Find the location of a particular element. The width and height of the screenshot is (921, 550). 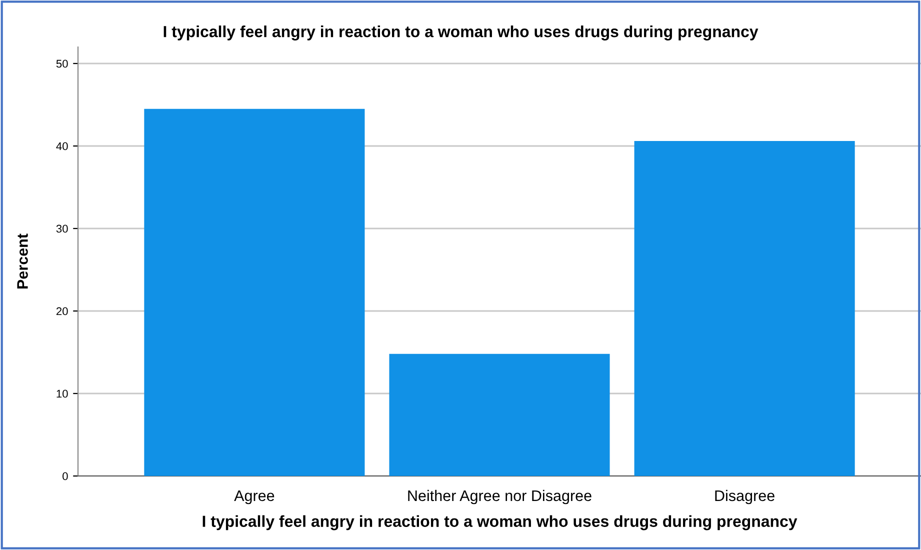

chart-title: I typically feel angry in reaction to a woman who uses drugs during pregnancy is located at coordinates (461, 33).